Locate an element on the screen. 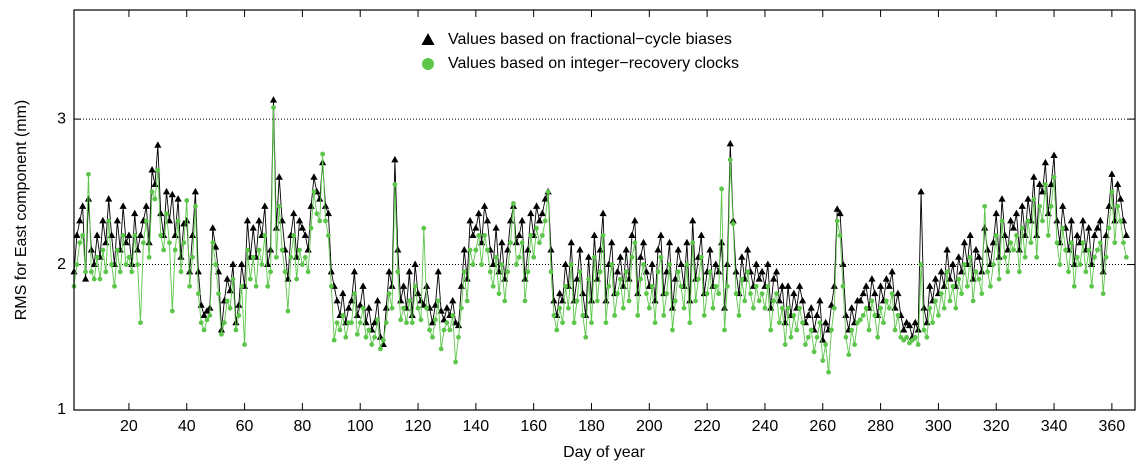 The image size is (1137, 467). x-tick-label: 180 is located at coordinates (591, 426).